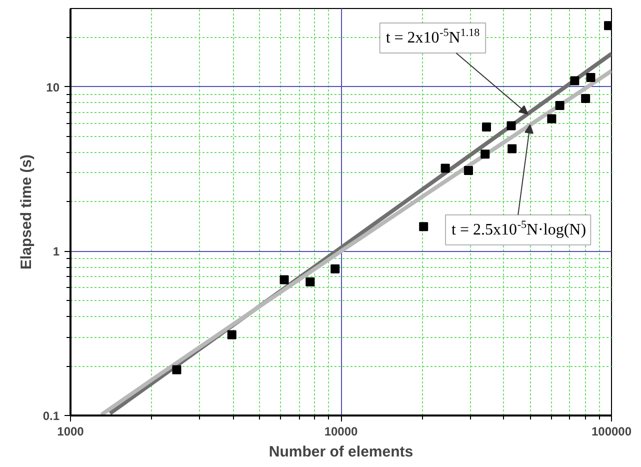  Describe the element at coordinates (341, 452) in the screenshot. I see `x-axis-title: Number of elements` at that location.